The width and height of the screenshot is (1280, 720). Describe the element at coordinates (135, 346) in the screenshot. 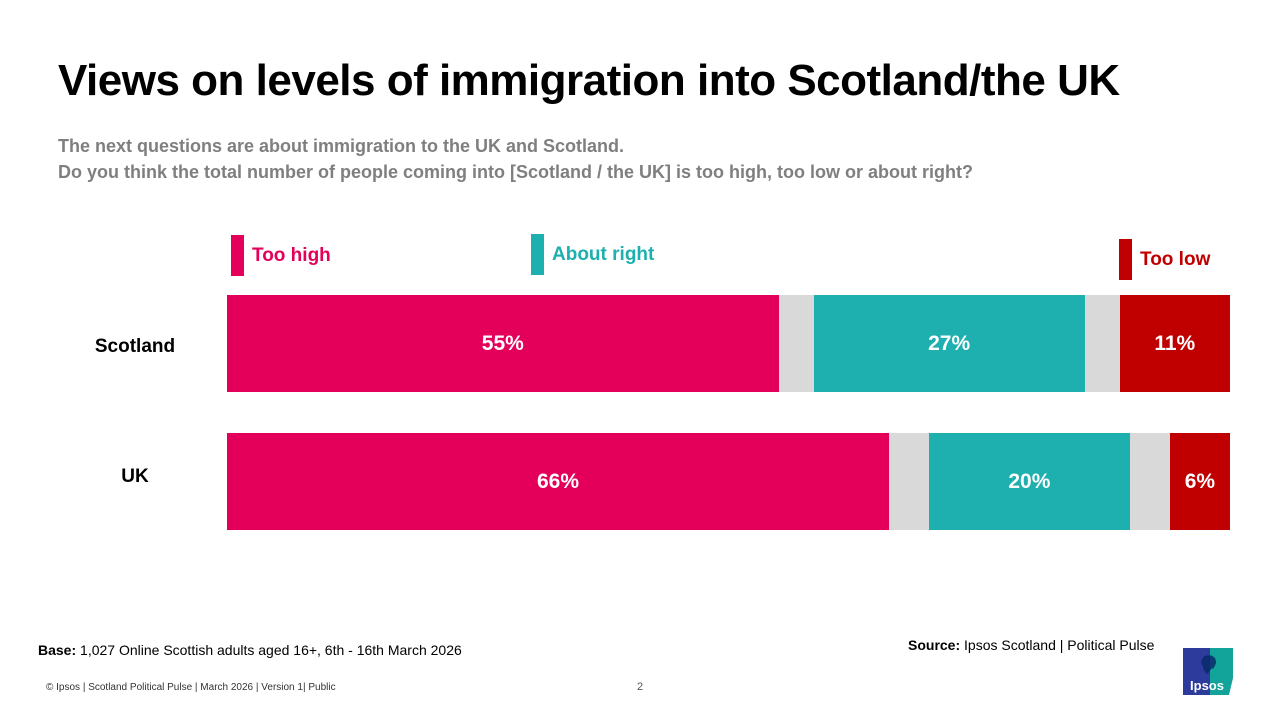

I see `category-label-scotland: Scotland` at that location.